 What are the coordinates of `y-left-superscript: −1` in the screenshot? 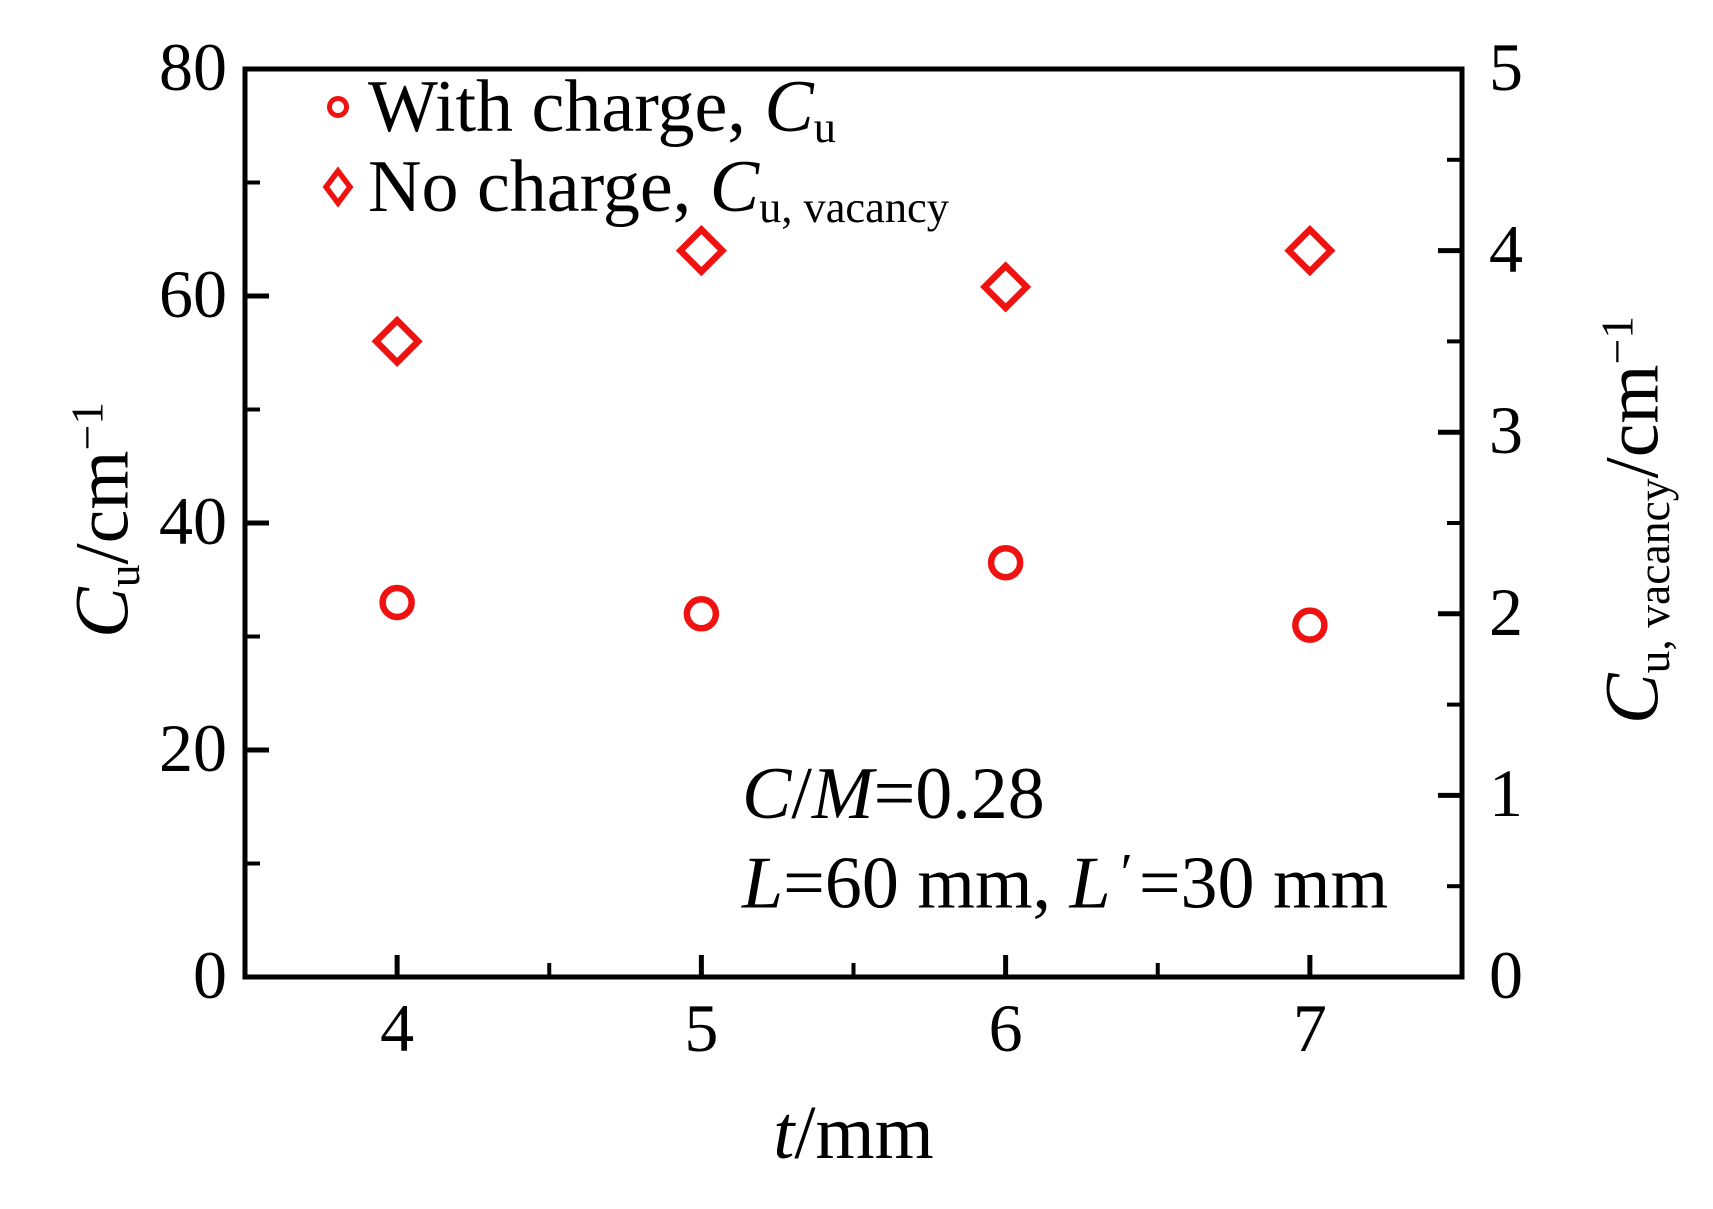 It's located at (87, 426).